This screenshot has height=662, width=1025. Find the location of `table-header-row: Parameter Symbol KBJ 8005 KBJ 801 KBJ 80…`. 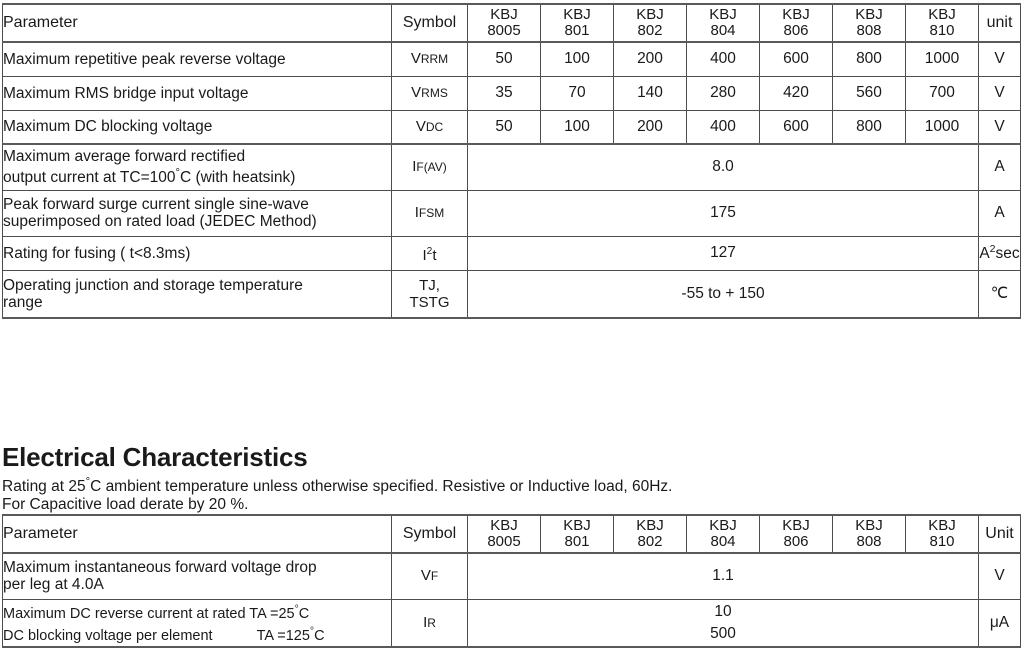

table-header-row: Parameter Symbol KBJ 8005 KBJ 801 KBJ 80… is located at coordinates (511, 23).